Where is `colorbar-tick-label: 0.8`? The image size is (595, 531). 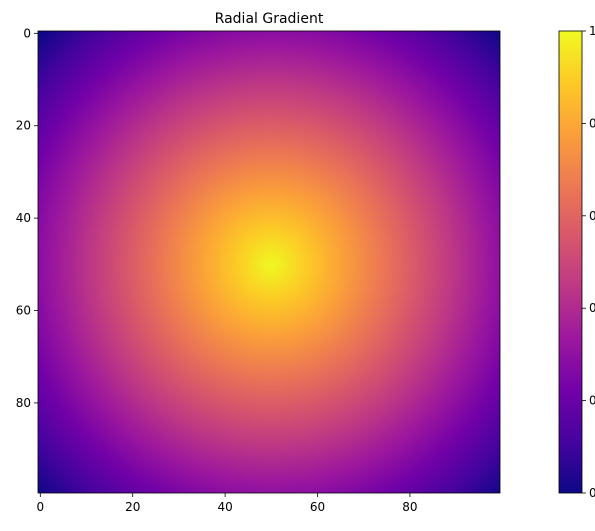 colorbar-tick-label: 0.8 is located at coordinates (592, 123).